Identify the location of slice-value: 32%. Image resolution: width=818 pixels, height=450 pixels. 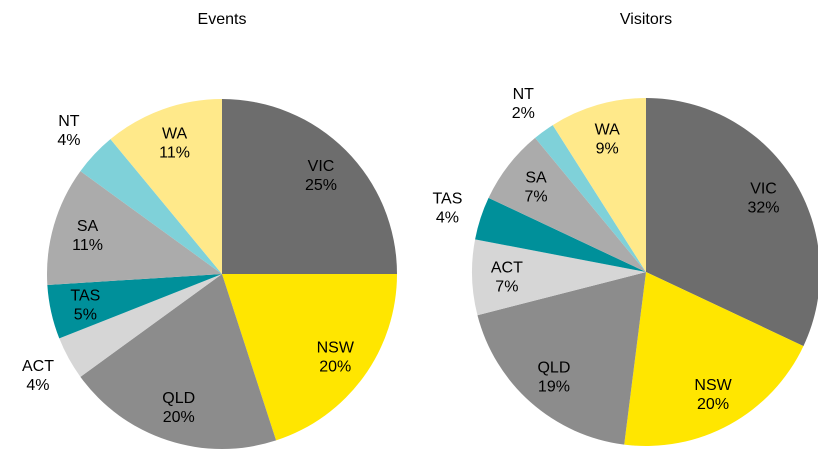
(764, 207).